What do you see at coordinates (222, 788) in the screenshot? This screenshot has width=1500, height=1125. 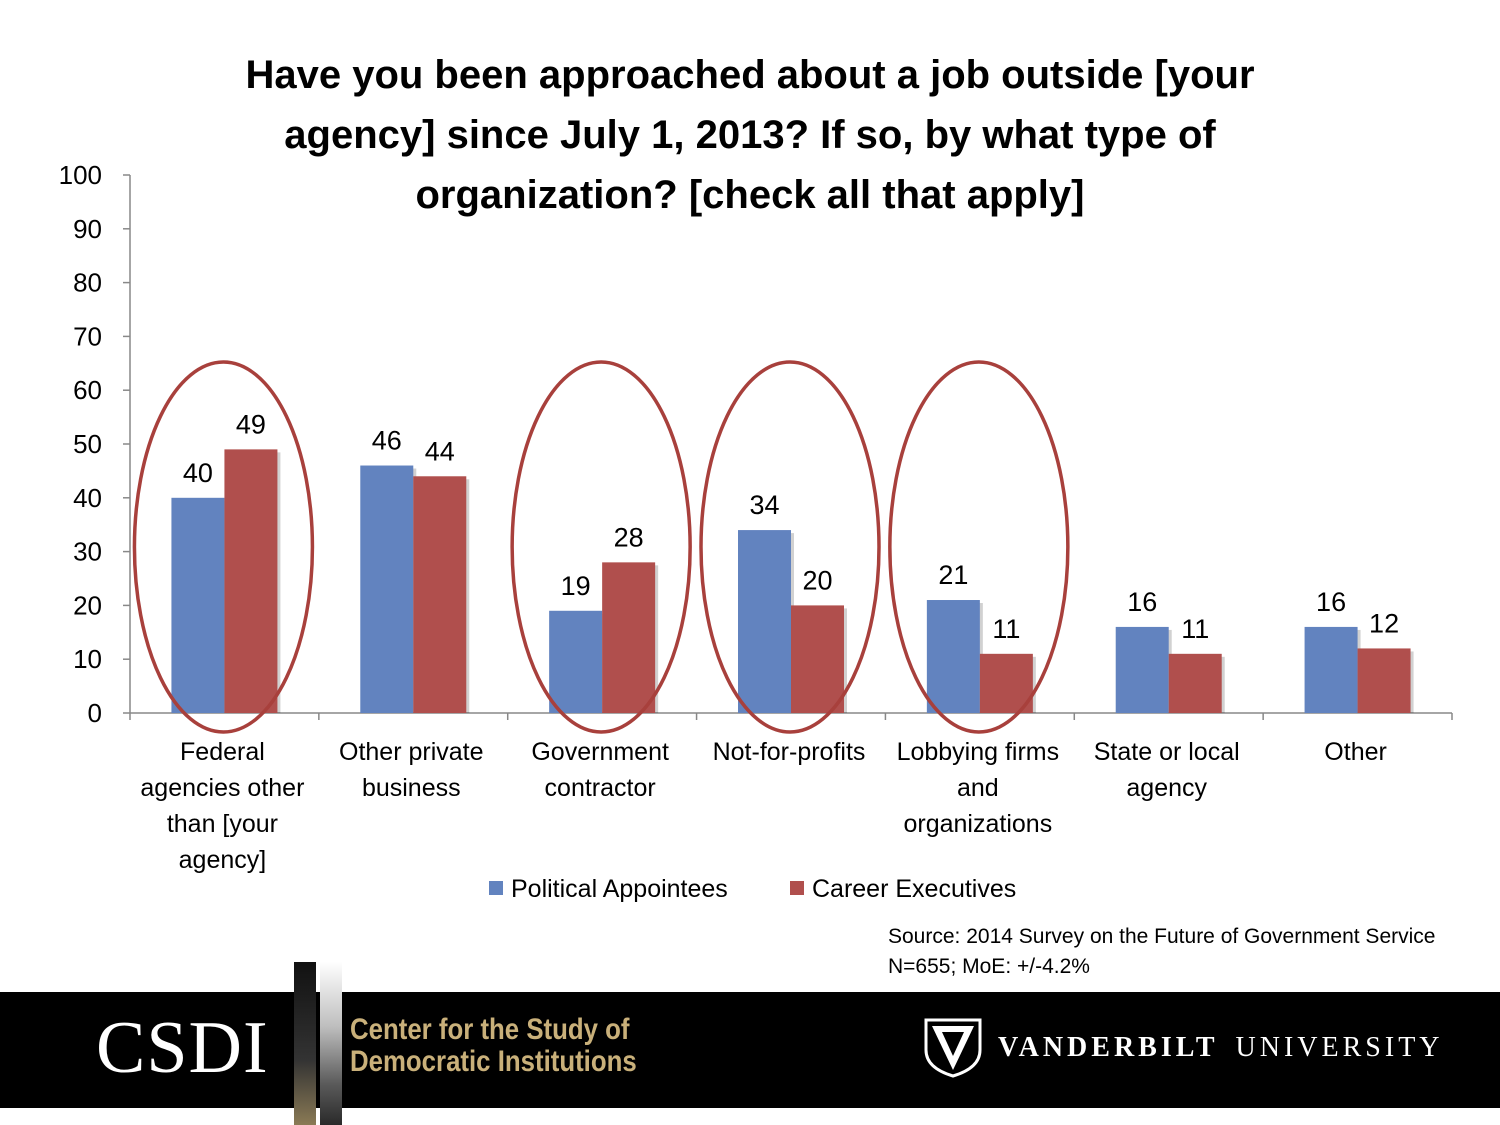 I see `category-label: agencies other` at bounding box center [222, 788].